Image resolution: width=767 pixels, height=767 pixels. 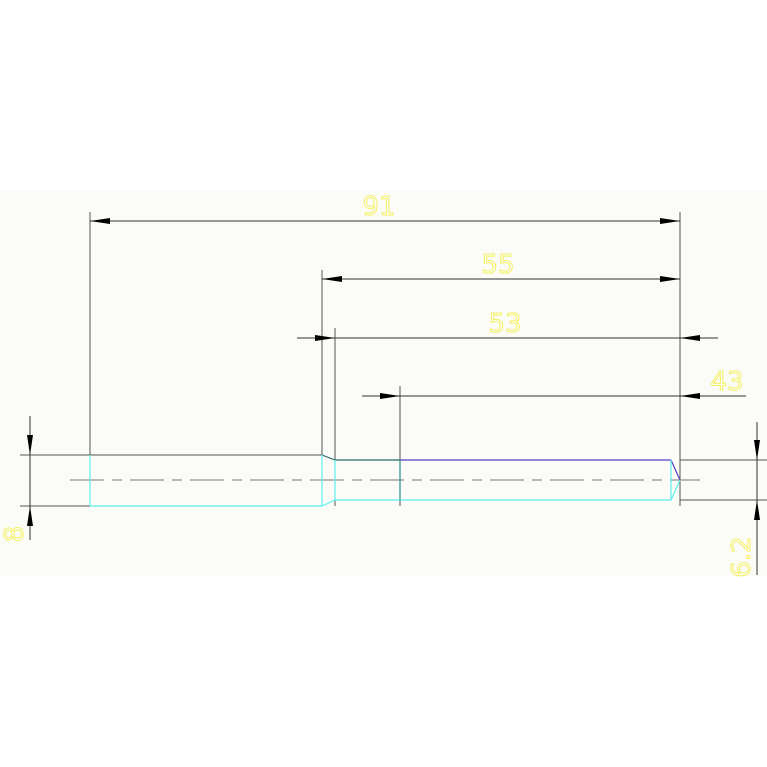 I want to click on dimension-label-55: 55, so click(x=497, y=265).